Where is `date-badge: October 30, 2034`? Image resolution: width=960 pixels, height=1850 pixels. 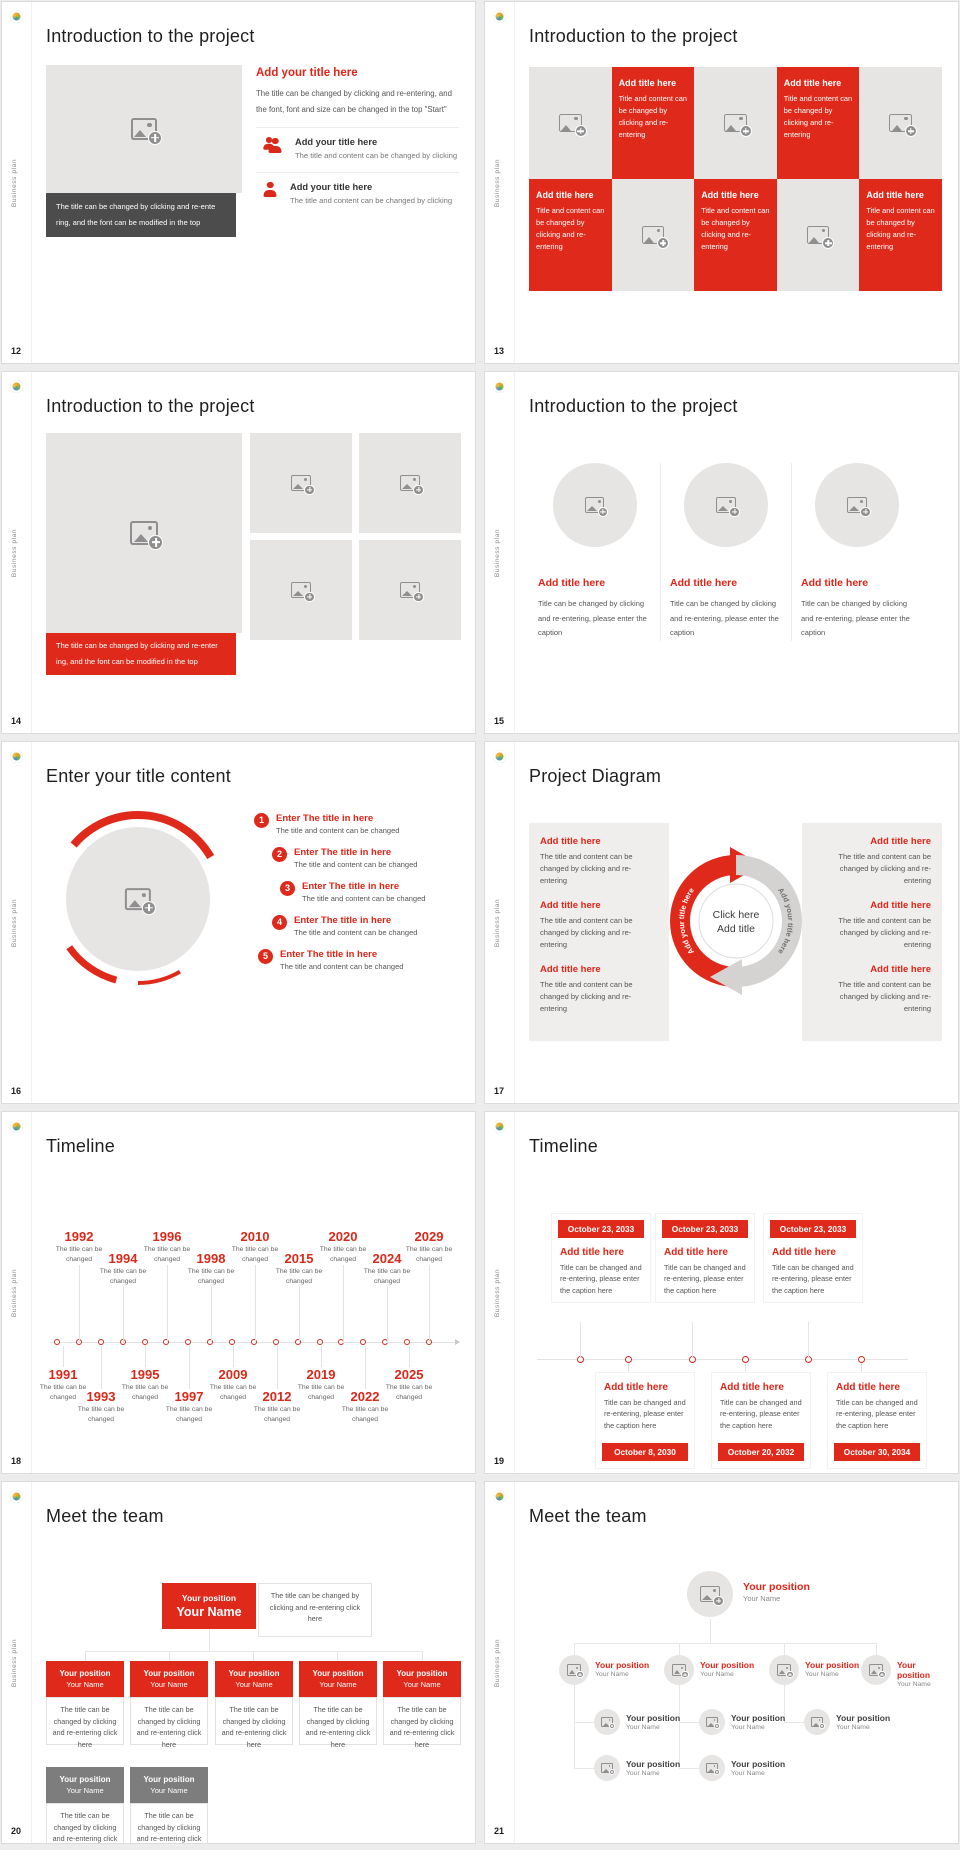 date-badge: October 30, 2034 is located at coordinates (877, 1451).